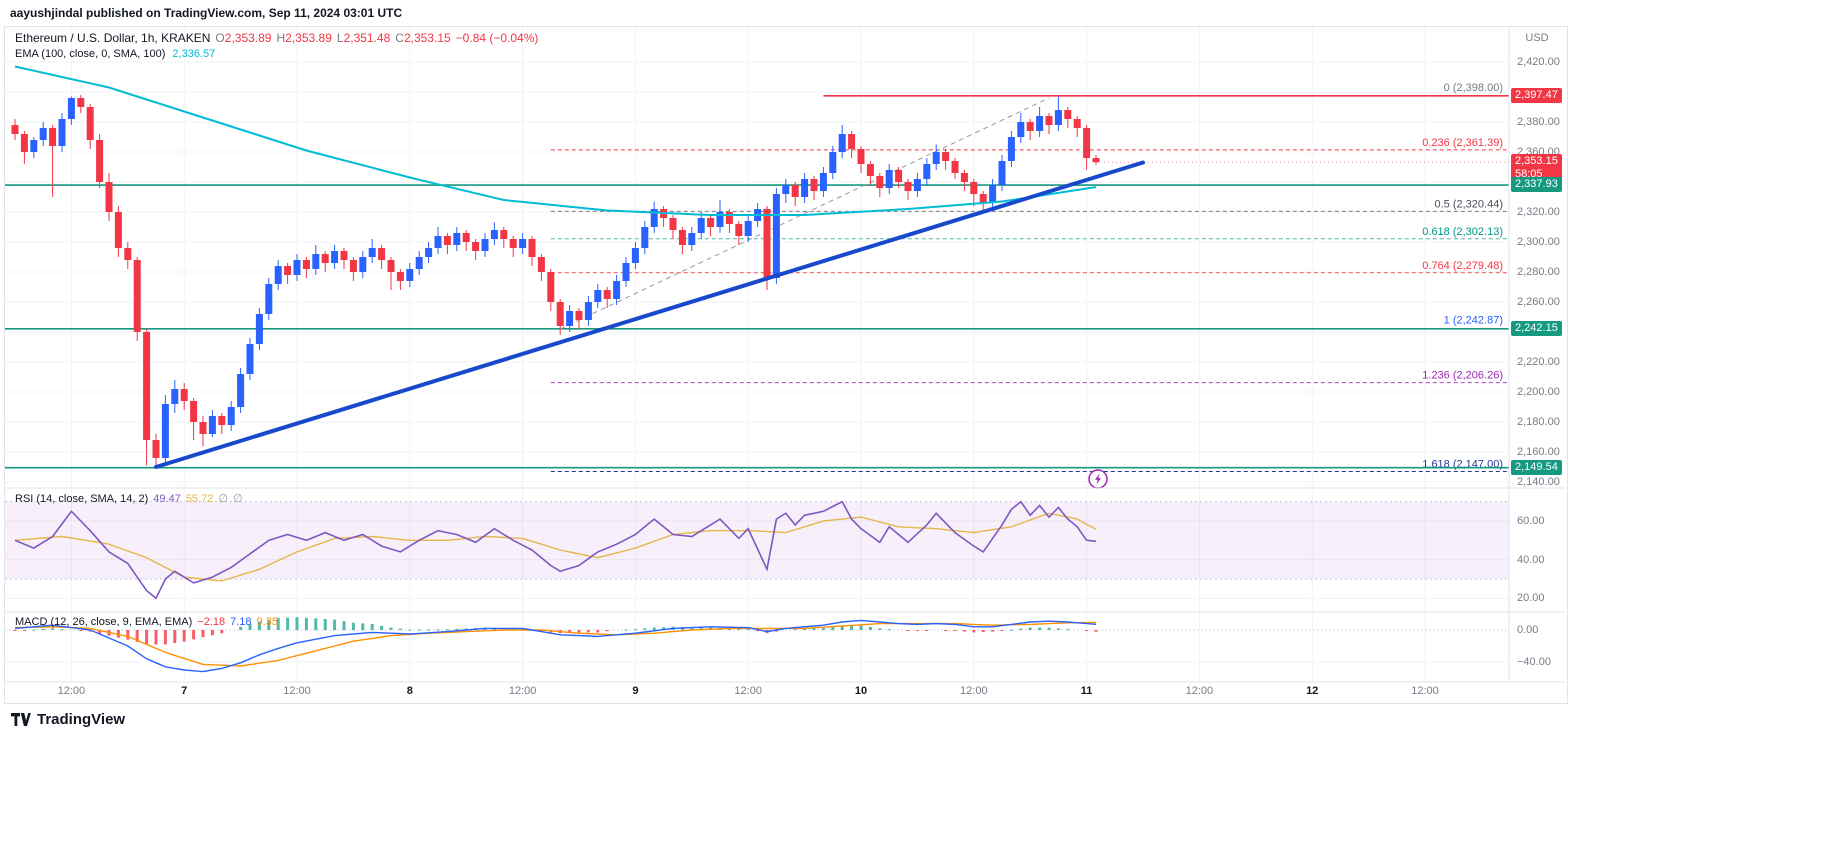 The image size is (1835, 857). Describe the element at coordinates (104, 622) in the screenshot. I see `macd-title: MACD (12, 26, close, 9, EMA, EMA)` at that location.